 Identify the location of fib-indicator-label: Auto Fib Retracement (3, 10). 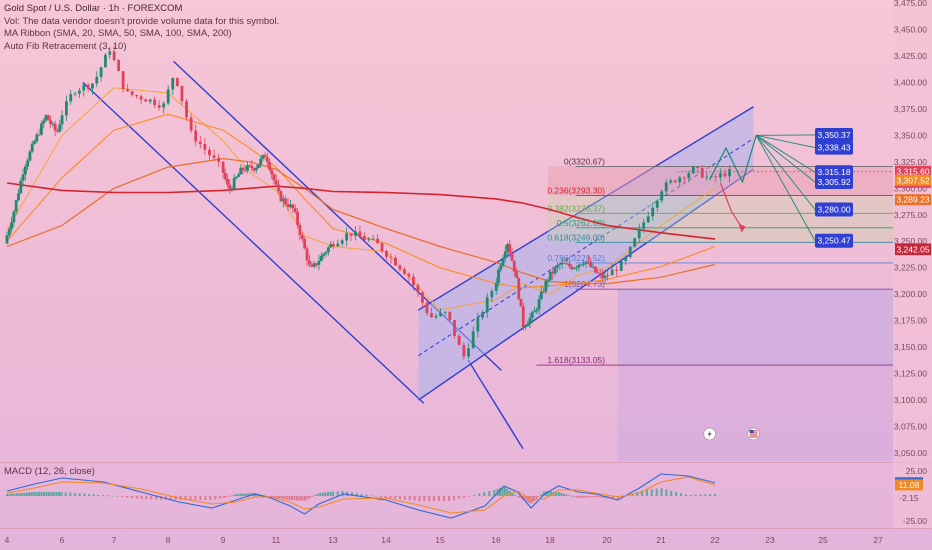
(65, 46).